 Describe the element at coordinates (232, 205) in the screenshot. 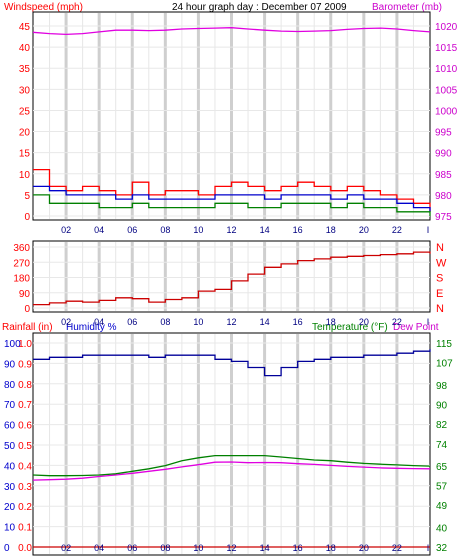

I see `wind-speed-line` at that location.